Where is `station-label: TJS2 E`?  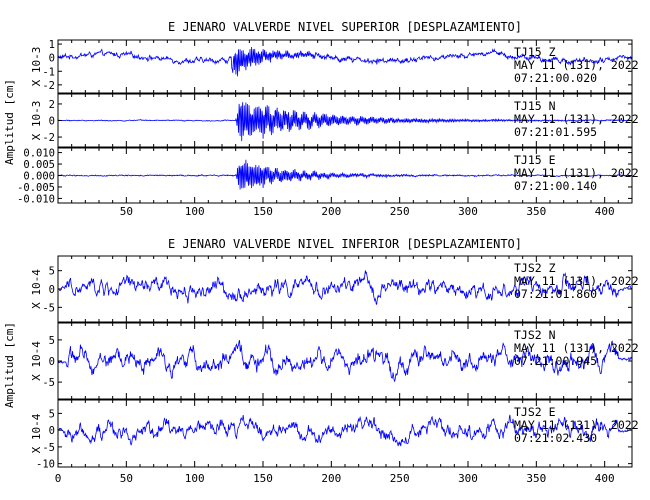
station-label: TJS2 E is located at coordinates (535, 412).